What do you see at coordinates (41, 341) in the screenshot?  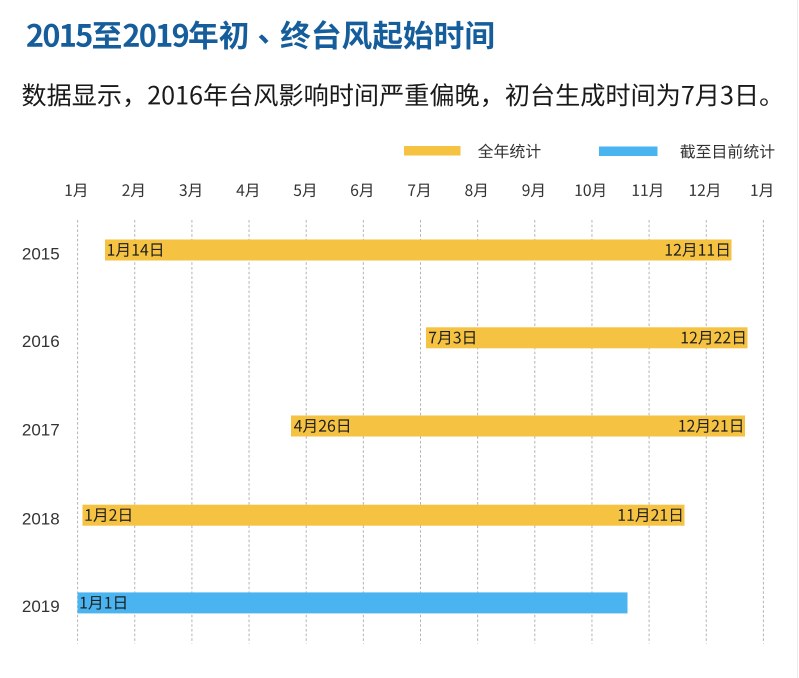 I see `svg-text: 2016` at bounding box center [41, 341].